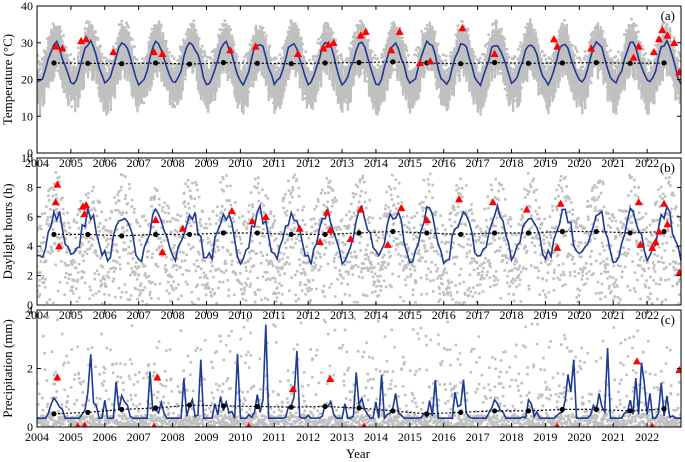 This screenshot has width=685, height=462. What do you see at coordinates (553, 39) in the screenshot?
I see `extreme-marker` at bounding box center [553, 39].